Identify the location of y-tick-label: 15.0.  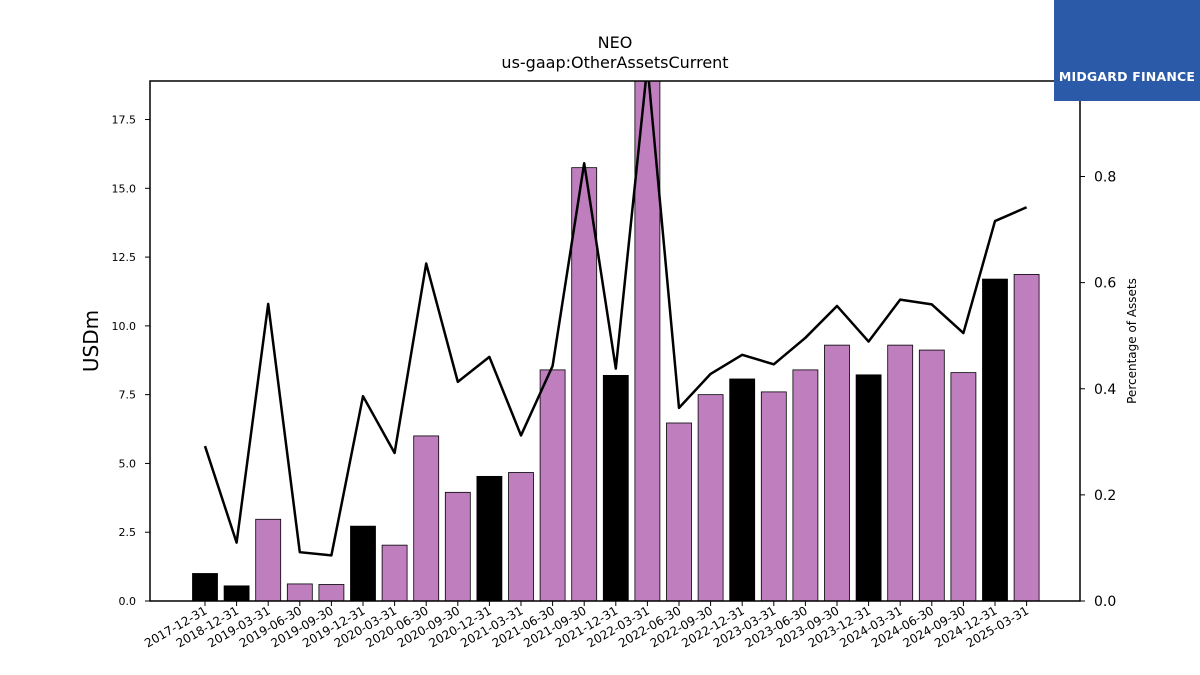
(124, 188).